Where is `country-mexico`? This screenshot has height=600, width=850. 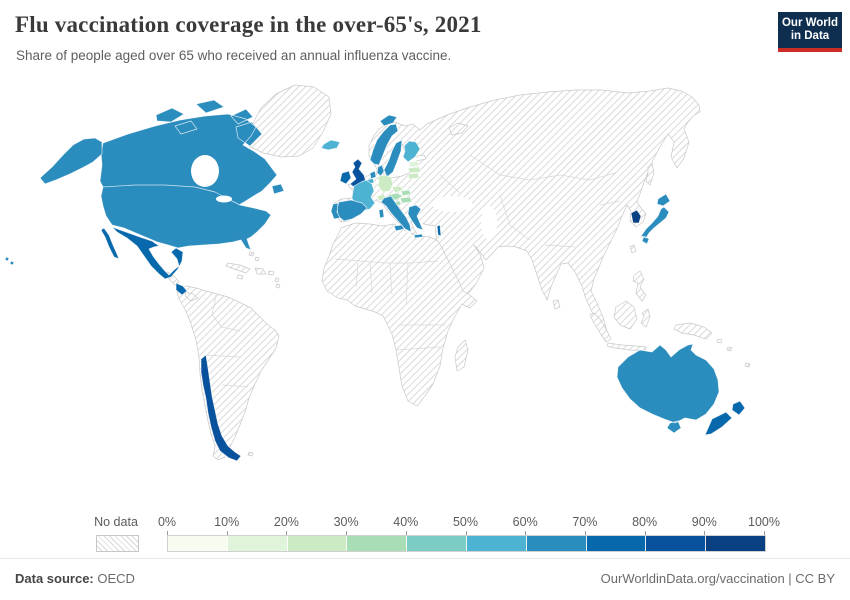 country-mexico is located at coordinates (142, 253).